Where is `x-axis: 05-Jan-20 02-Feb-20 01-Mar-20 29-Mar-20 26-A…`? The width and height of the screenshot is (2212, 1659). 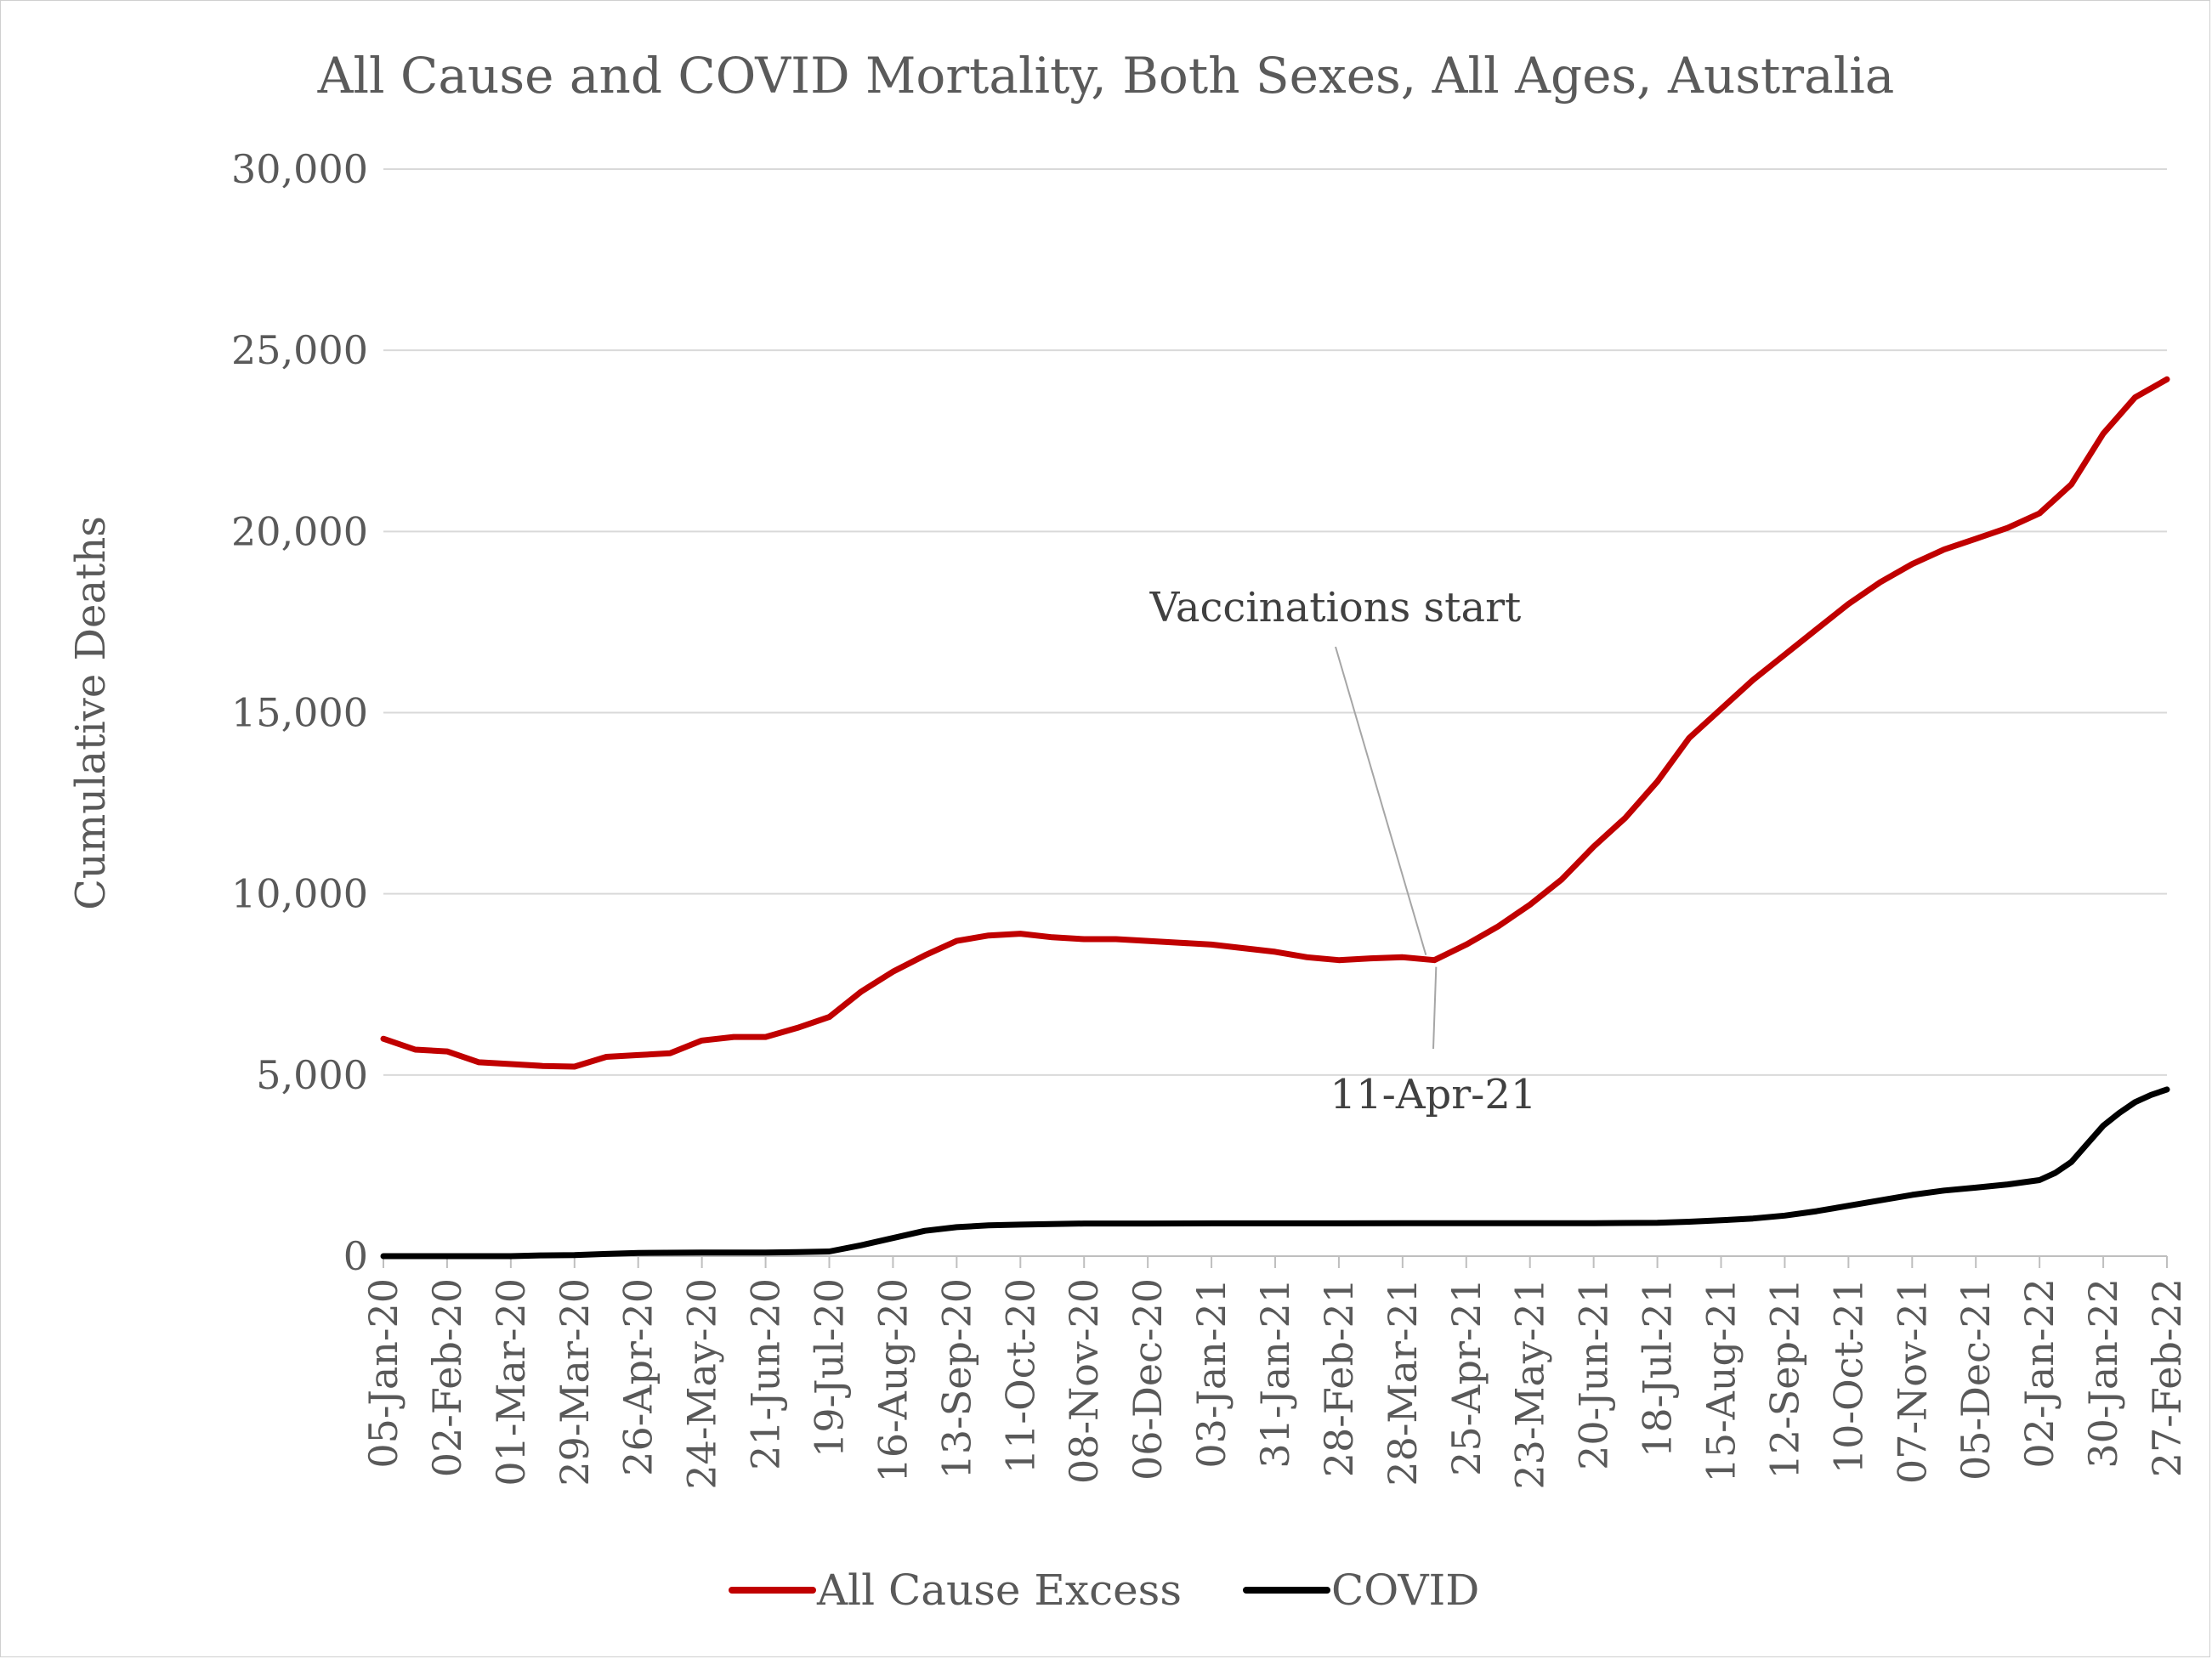 x-axis: 05-Jan-20 02-Feb-20 01-Mar-20 29-Mar-20 26-A… is located at coordinates (1275, 1372).